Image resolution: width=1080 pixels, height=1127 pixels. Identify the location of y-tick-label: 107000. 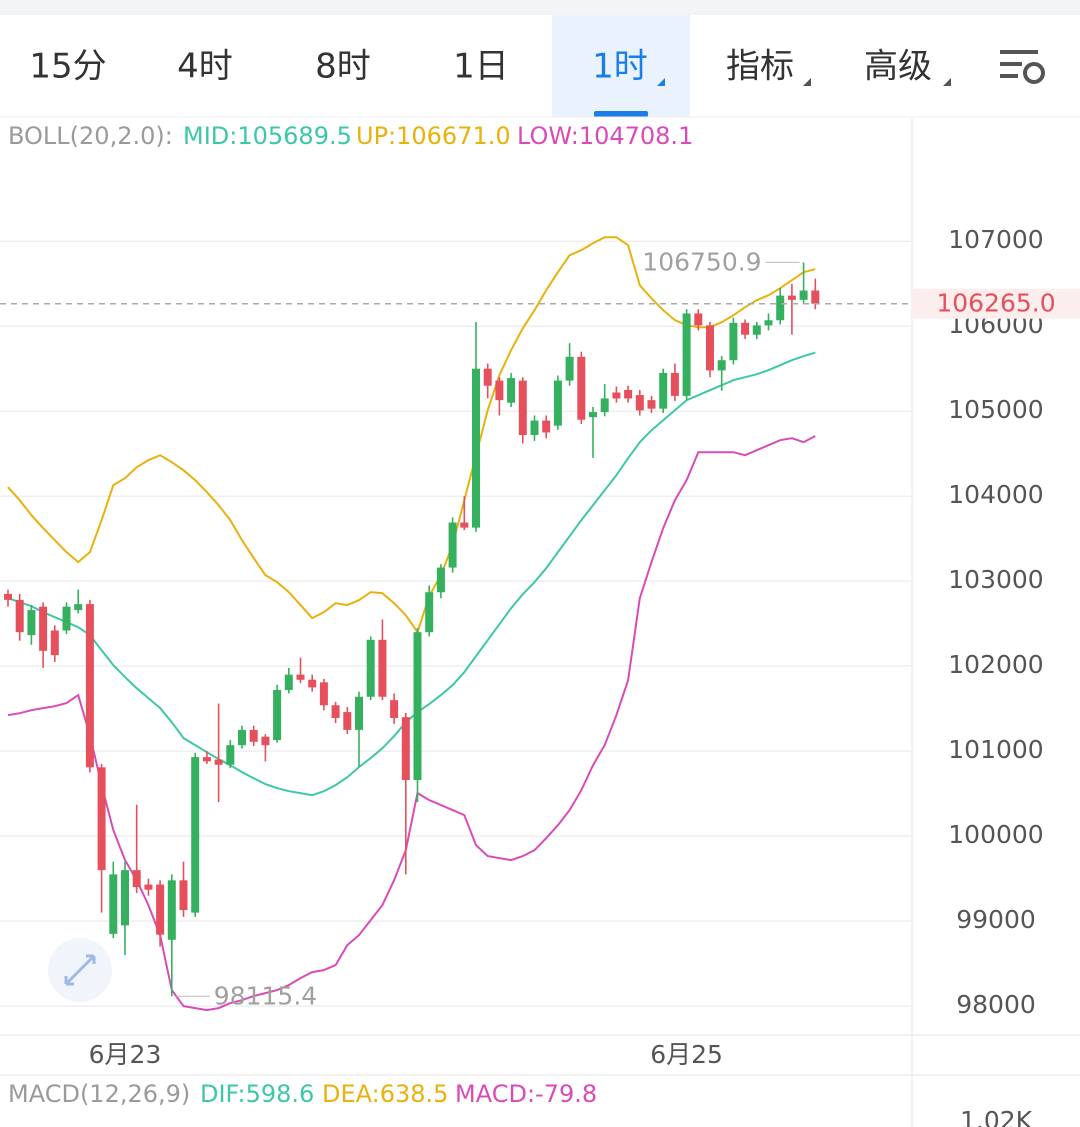
(995, 239).